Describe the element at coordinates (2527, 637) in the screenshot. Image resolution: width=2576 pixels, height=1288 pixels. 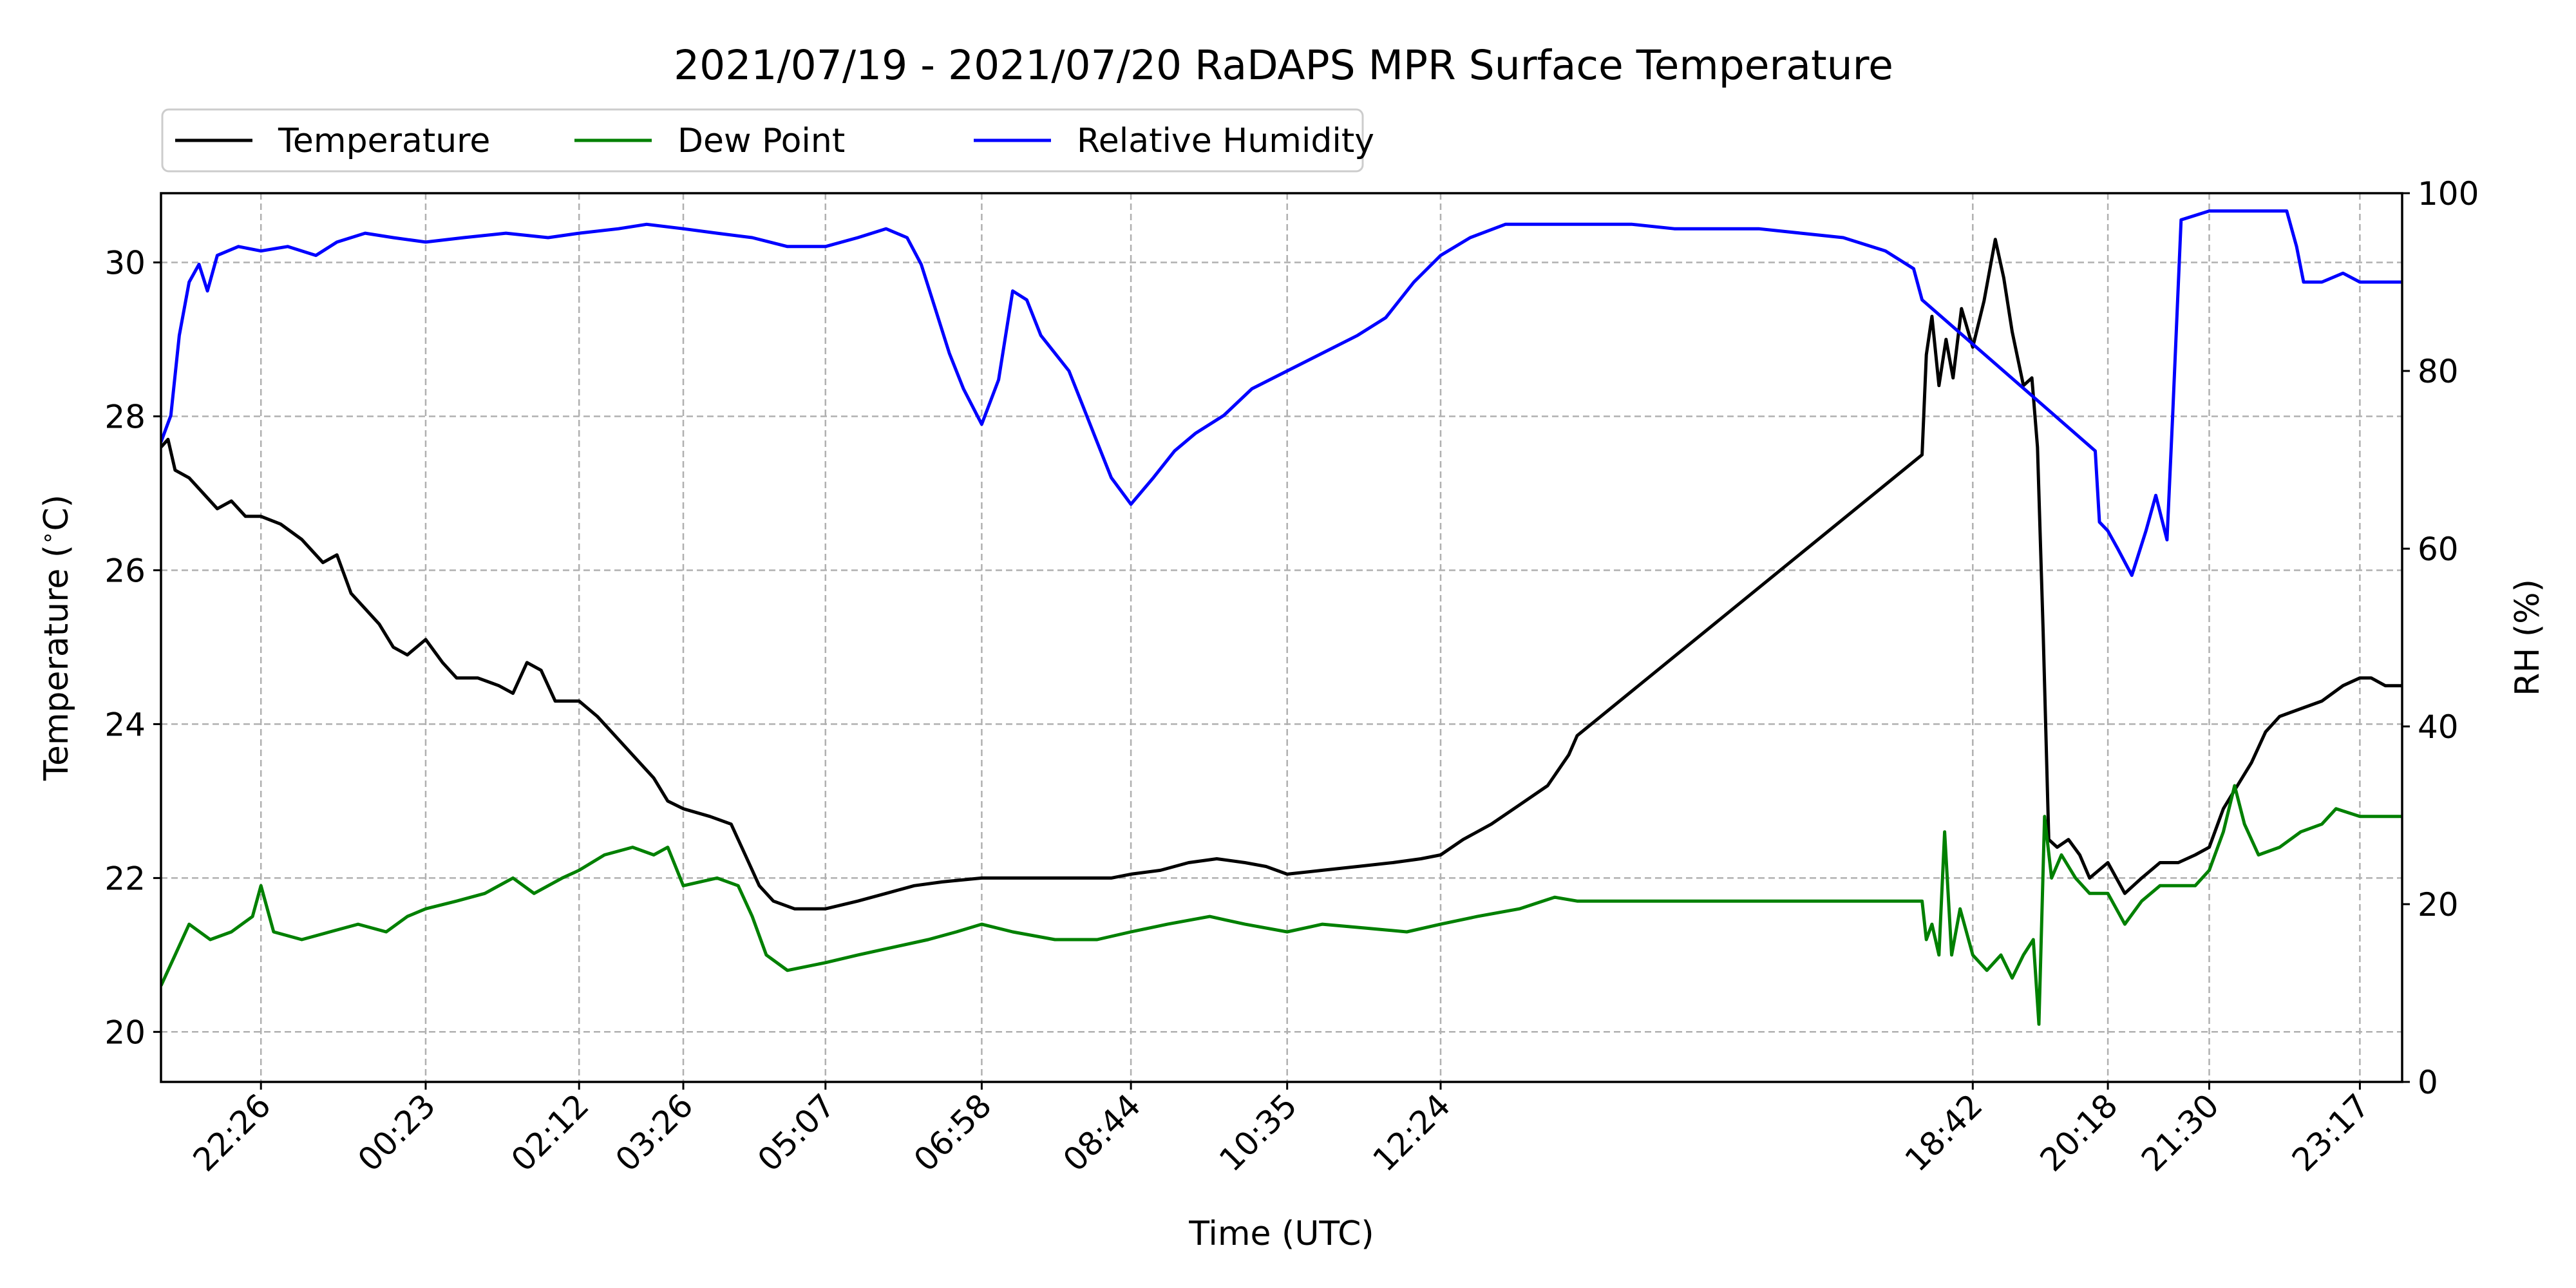
I see `y2-axis-title: RH (%)` at that location.